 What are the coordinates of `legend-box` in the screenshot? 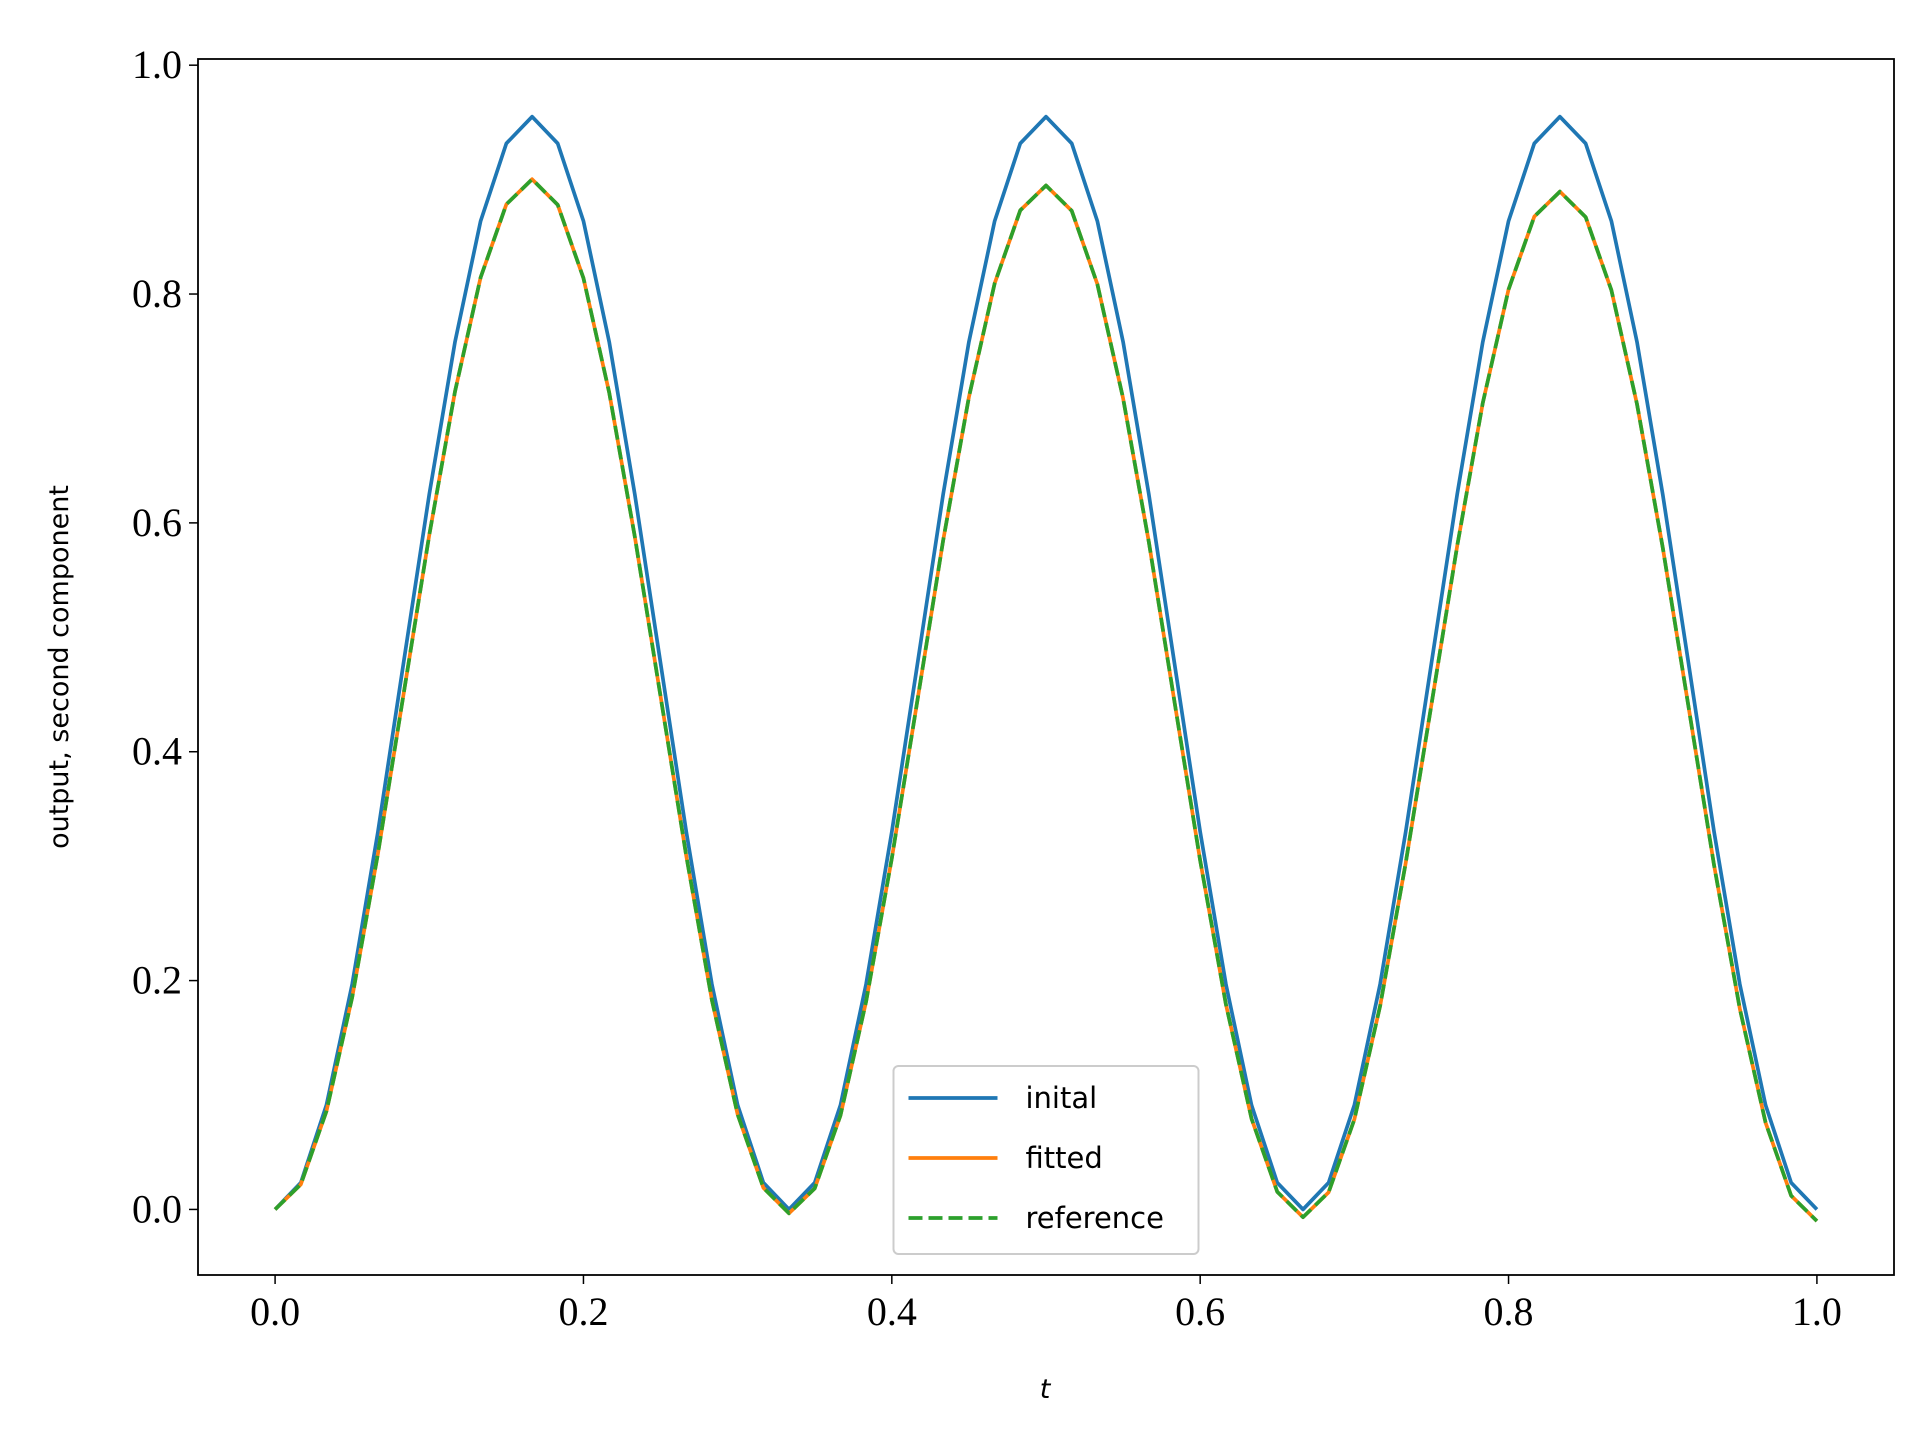 It's located at (1046, 1160).